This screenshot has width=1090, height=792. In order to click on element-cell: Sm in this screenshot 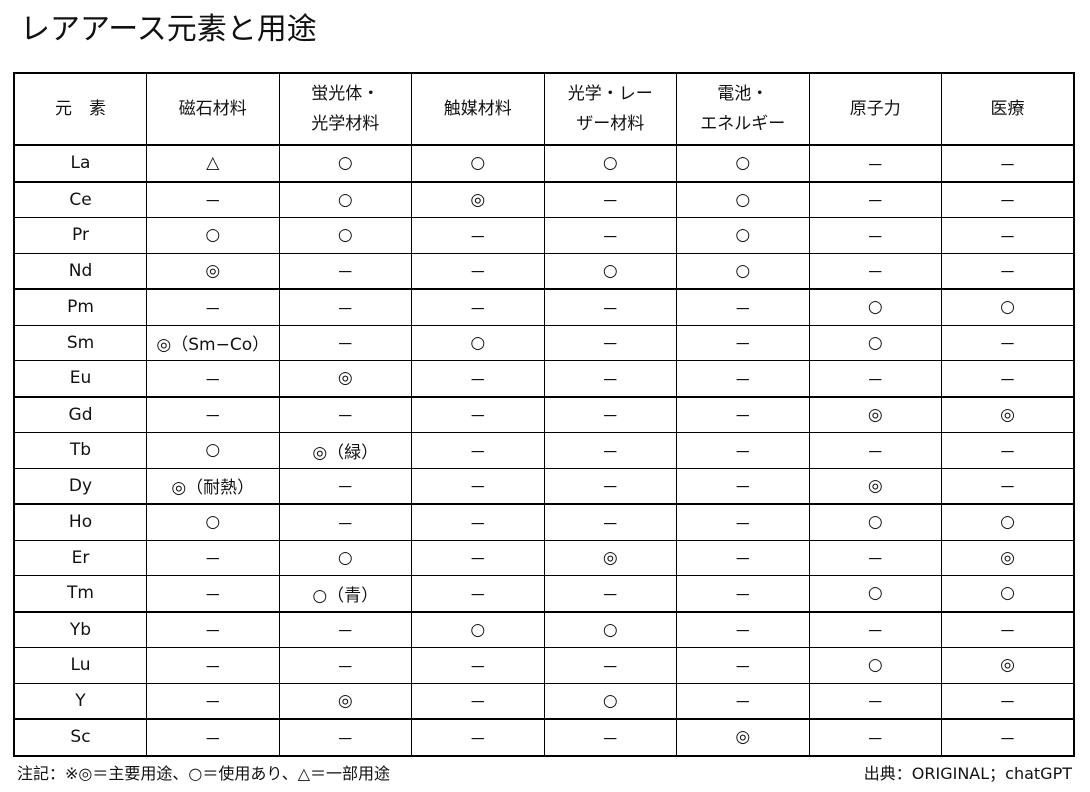, I will do `click(80, 342)`.